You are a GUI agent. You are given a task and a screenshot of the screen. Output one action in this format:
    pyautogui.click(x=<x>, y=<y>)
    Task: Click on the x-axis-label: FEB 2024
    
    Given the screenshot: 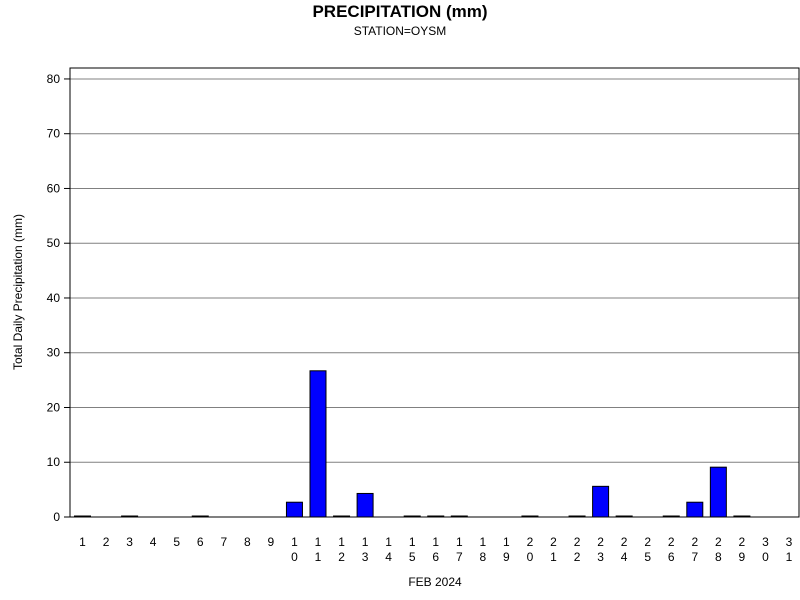 What is the action you would take?
    pyautogui.click(x=435, y=582)
    